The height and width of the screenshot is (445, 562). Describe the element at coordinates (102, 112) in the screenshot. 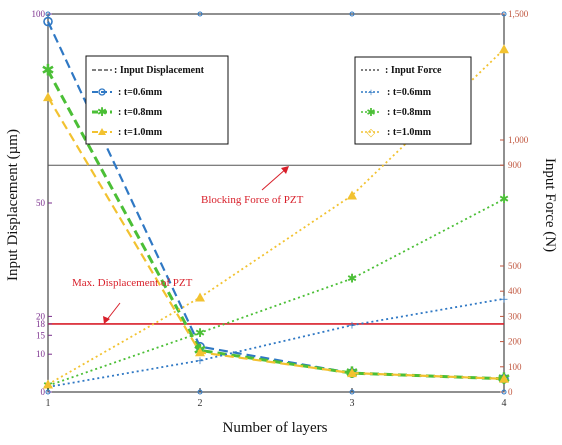

I see `legend-displacement-08-marker: ✱` at that location.